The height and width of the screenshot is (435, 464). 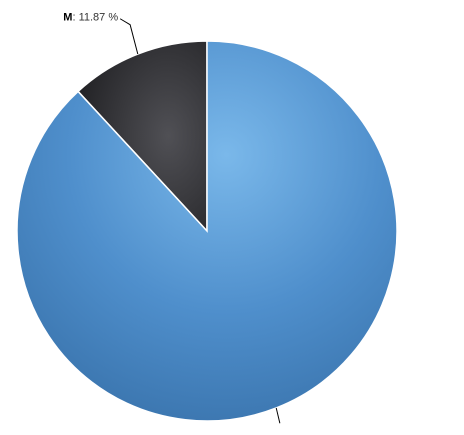 What do you see at coordinates (95, 18) in the screenshot?
I see `slice-label-value: : 11.87 %` at bounding box center [95, 18].